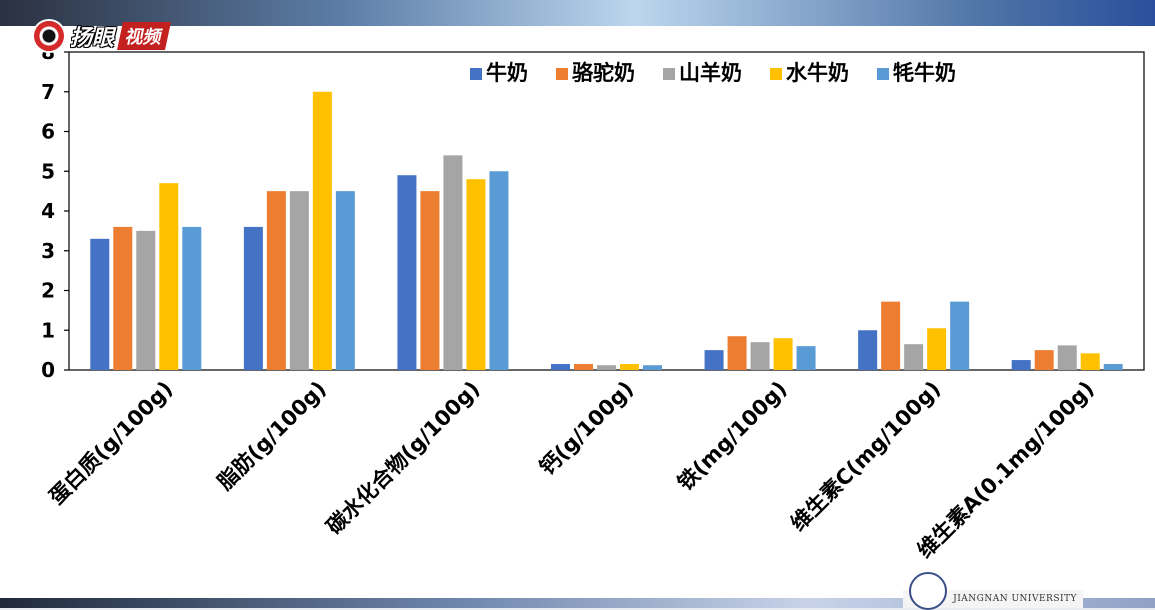 This screenshot has height=610, width=1155. I want to click on y-tick-label: 1, so click(48, 330).